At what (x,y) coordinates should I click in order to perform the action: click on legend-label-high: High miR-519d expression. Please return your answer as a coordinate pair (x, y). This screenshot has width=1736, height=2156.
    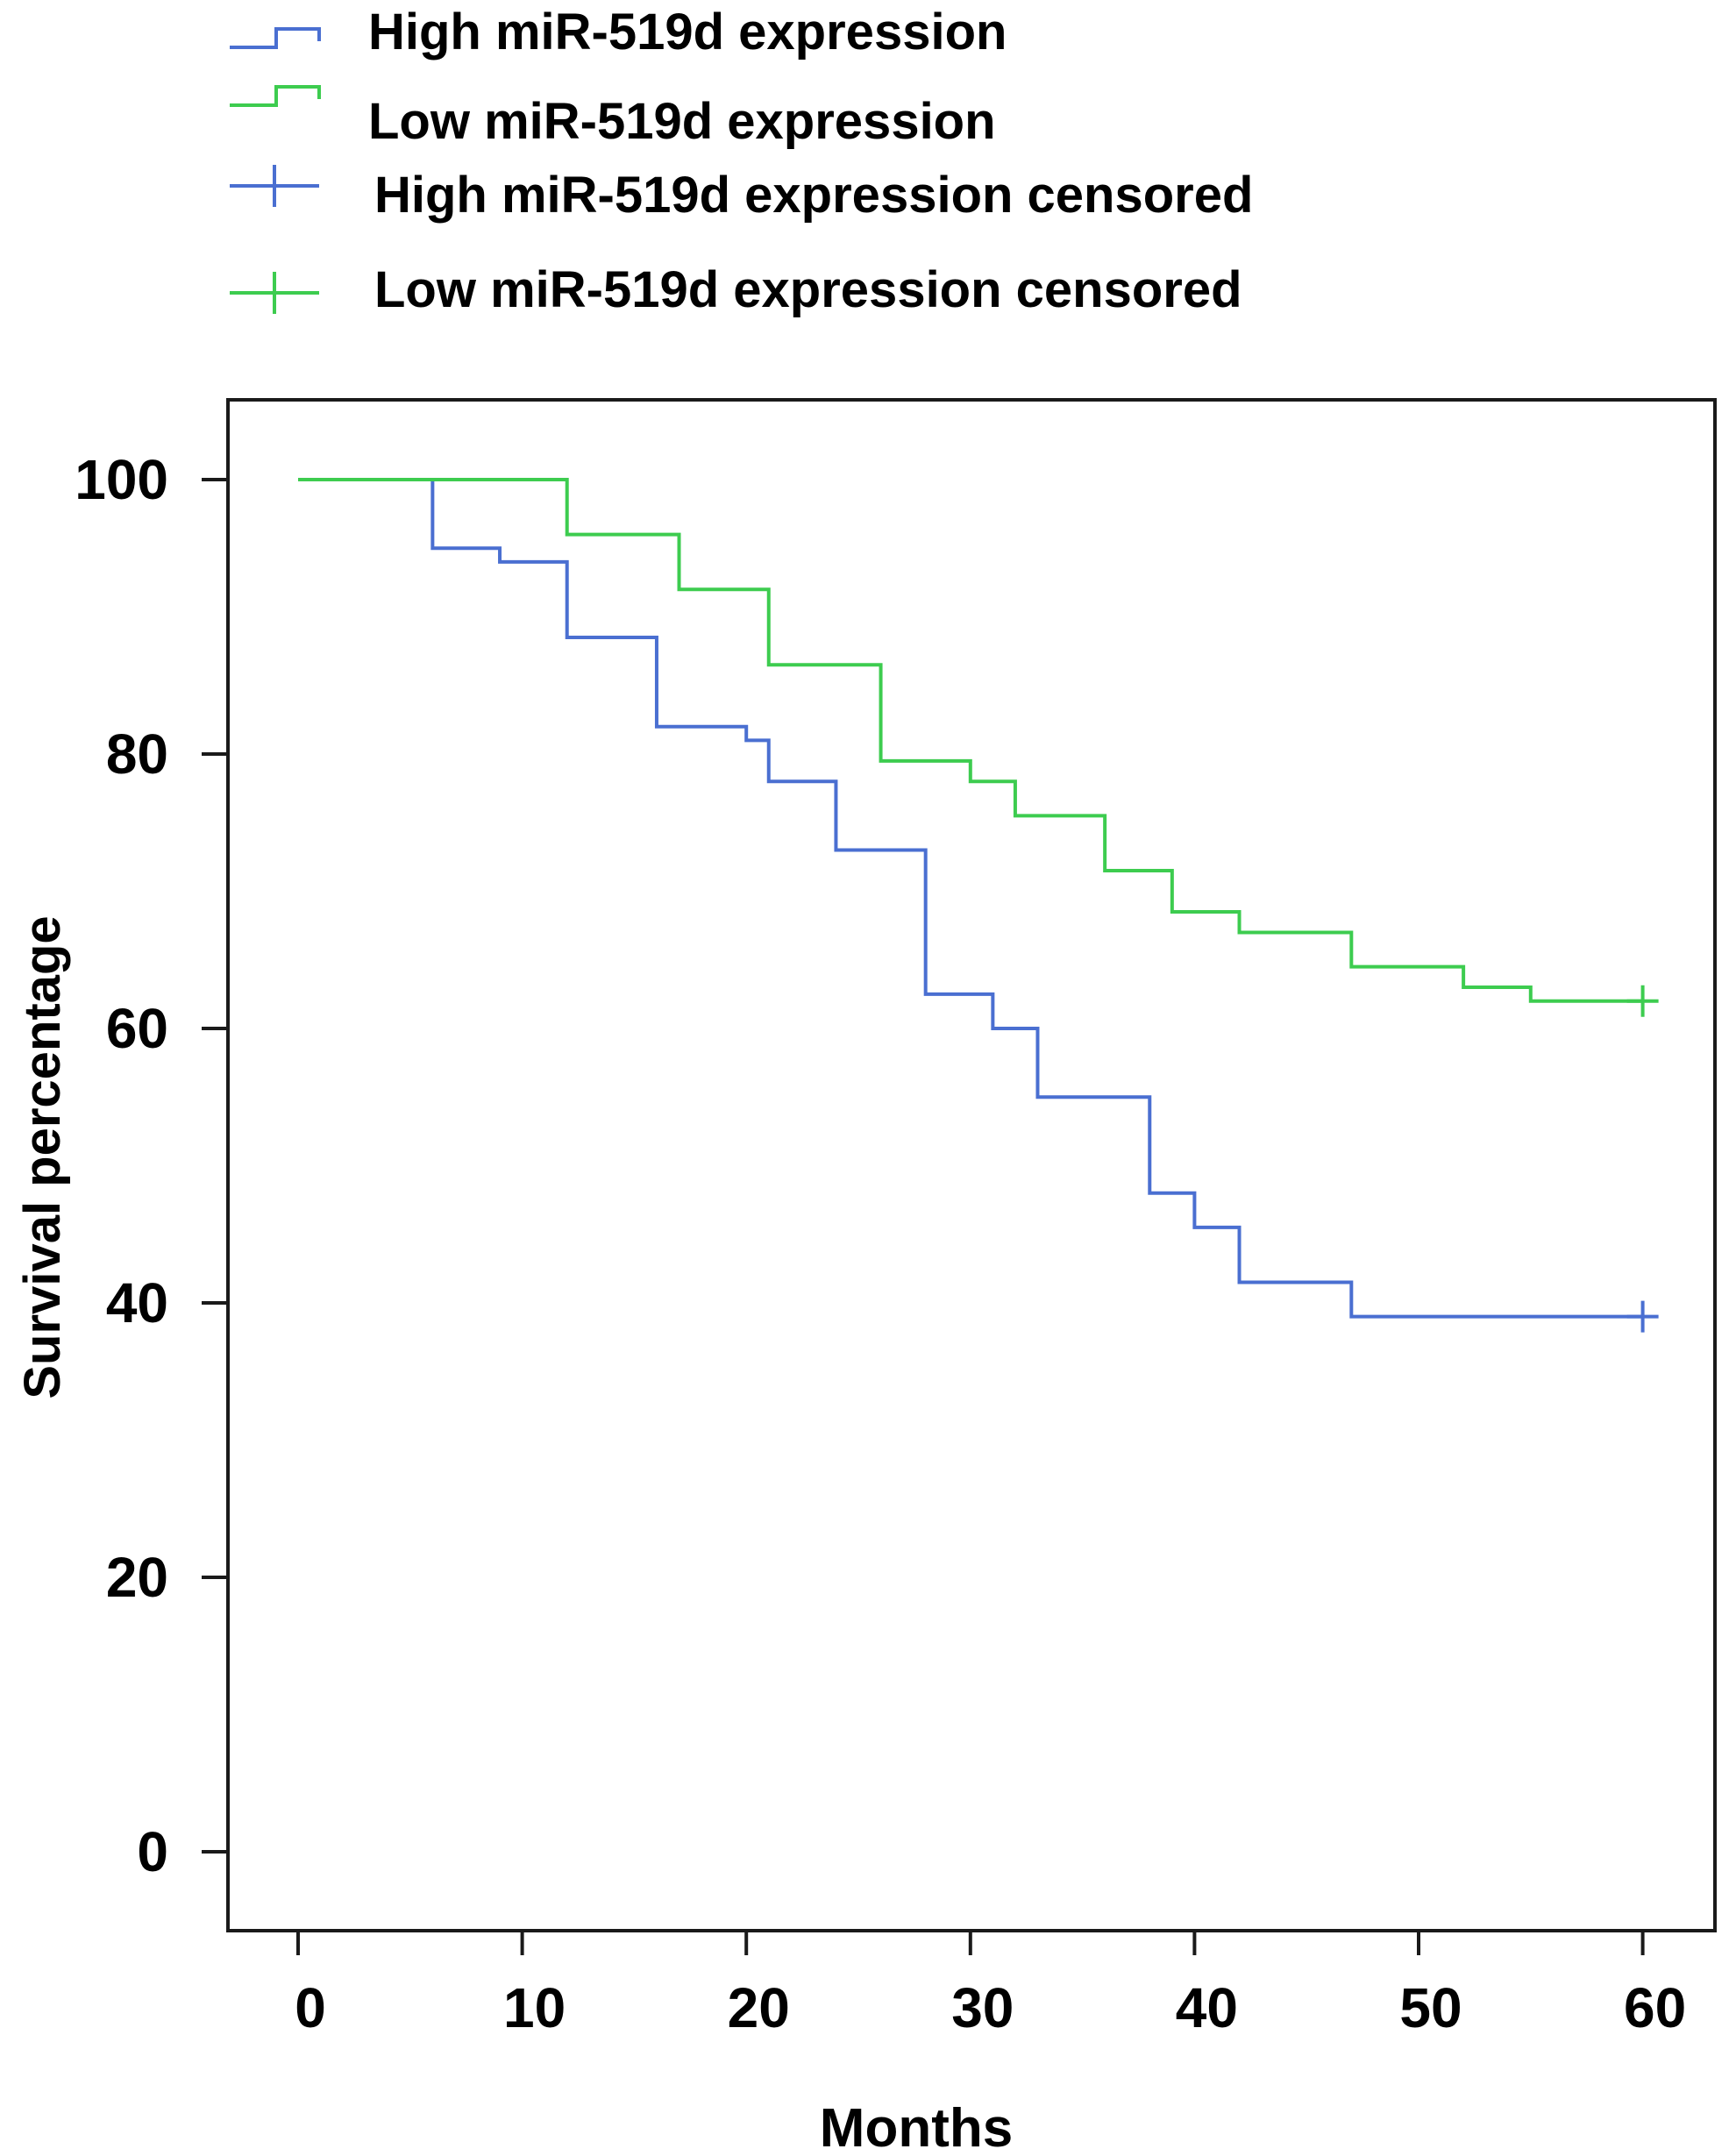
    Looking at the image, I should click on (687, 32).